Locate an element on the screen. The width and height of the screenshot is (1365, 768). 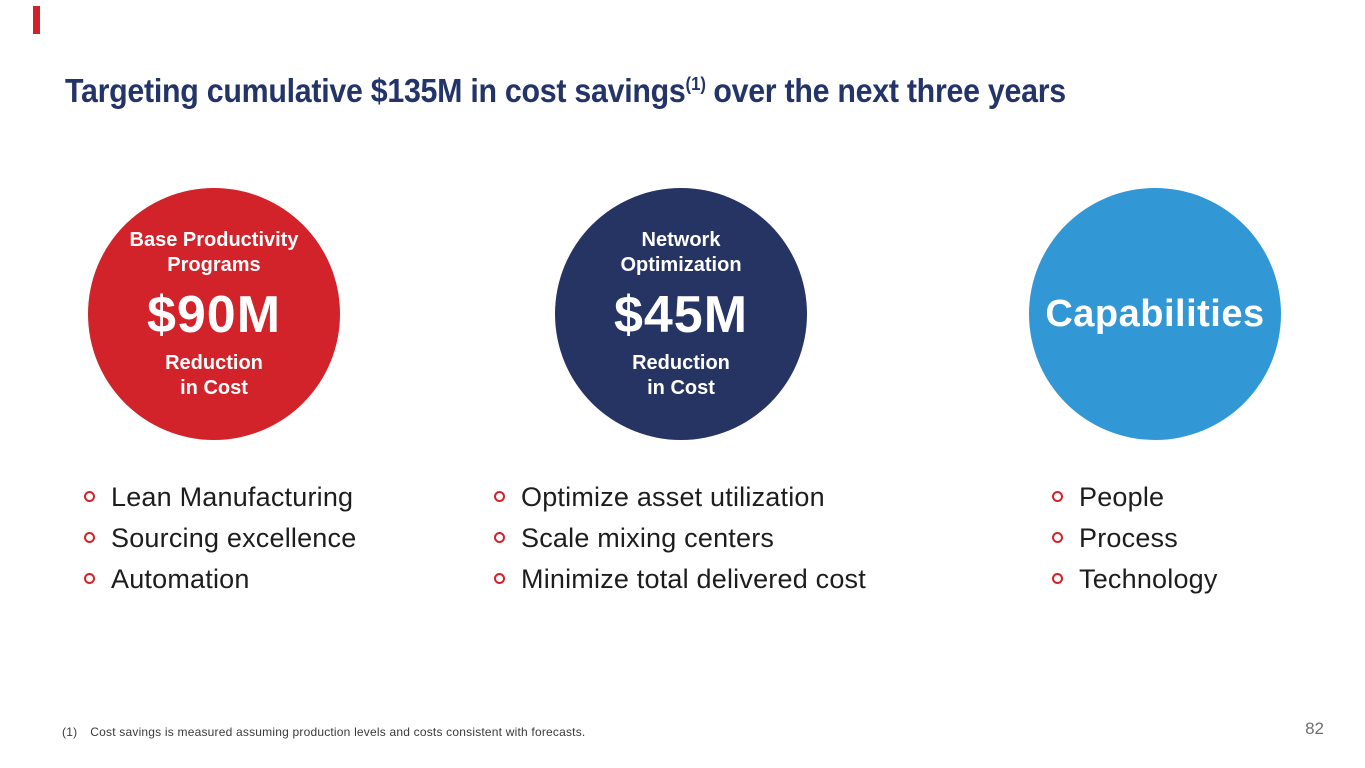
top-left-accent-mark is located at coordinates (36, 20).